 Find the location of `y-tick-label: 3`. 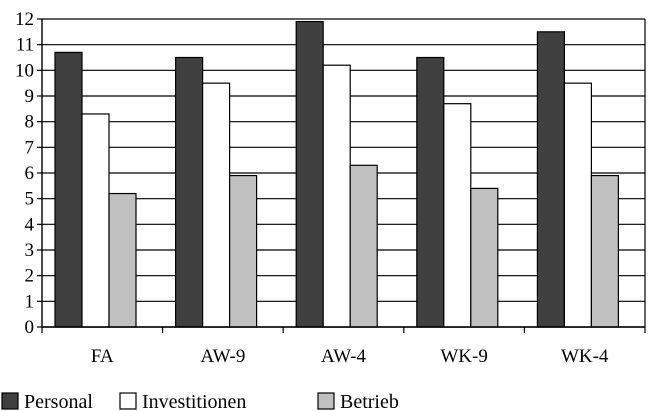

y-tick-label: 3 is located at coordinates (30, 250).